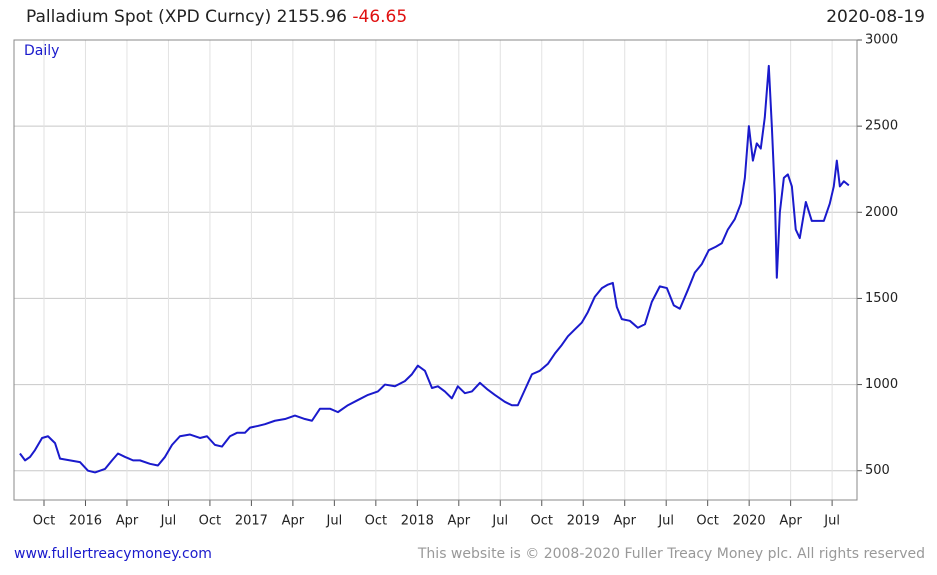 The image size is (937, 575). I want to click on x-tick-label: 2019, so click(583, 521).